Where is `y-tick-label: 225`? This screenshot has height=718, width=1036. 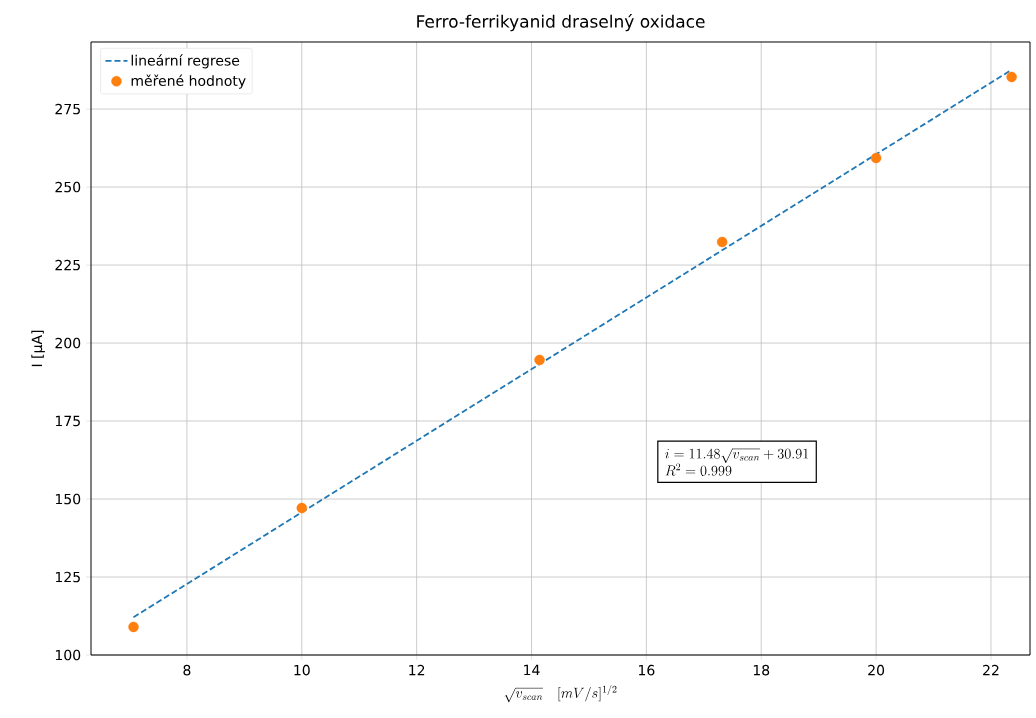
y-tick-label: 225 is located at coordinates (67, 265).